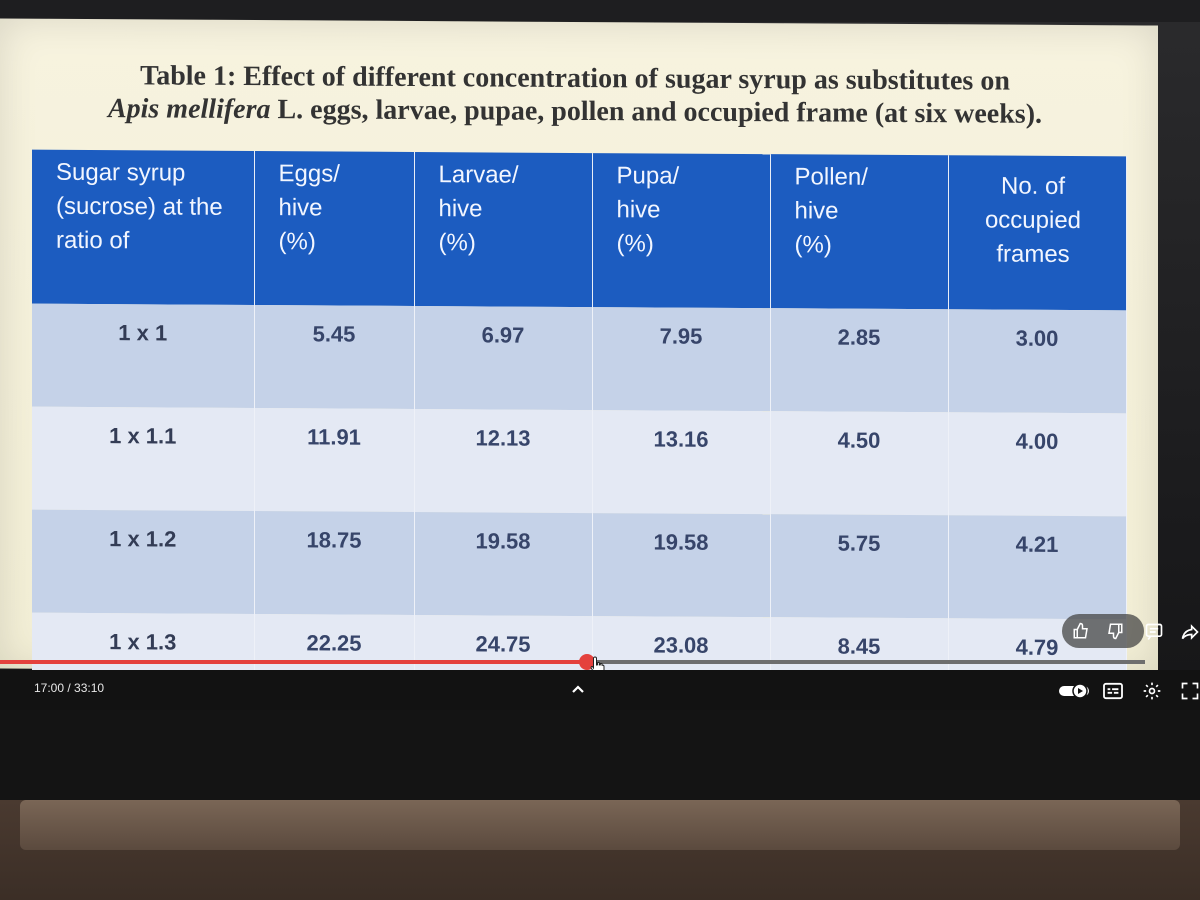 Image resolution: width=1200 pixels, height=900 pixels. I want to click on header-pupa: Pupa/hive (%), so click(681, 231).